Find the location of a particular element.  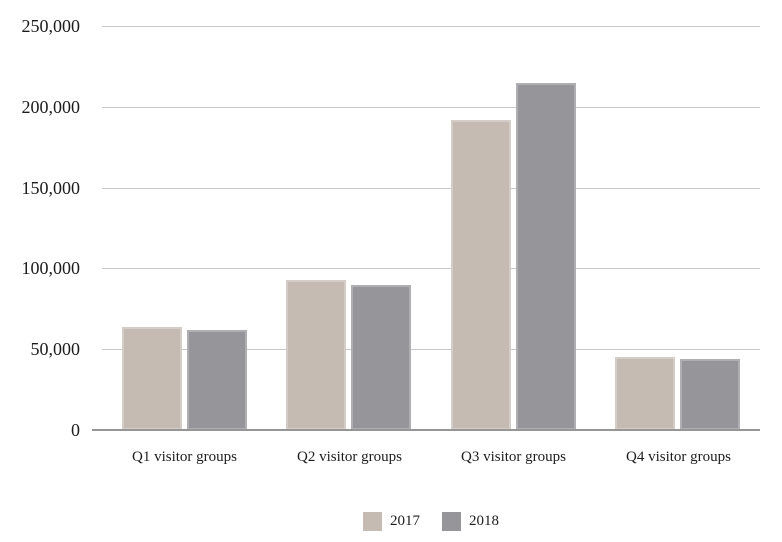

x-category-label: Q2 visitor groups is located at coordinates (349, 457).